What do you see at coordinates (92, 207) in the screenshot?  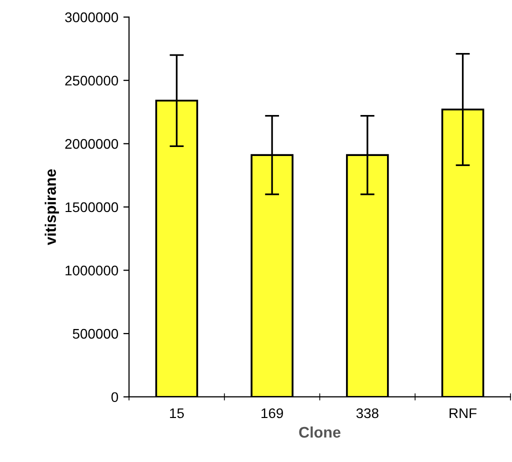 I see `y-tick-label: 1500000` at bounding box center [92, 207].